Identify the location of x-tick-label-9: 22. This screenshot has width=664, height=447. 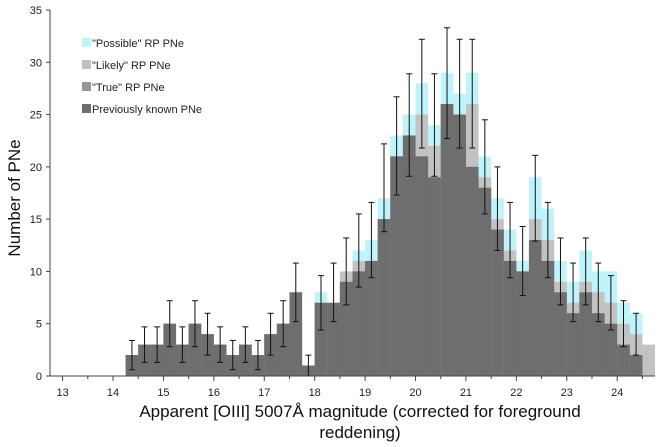
(516, 393).